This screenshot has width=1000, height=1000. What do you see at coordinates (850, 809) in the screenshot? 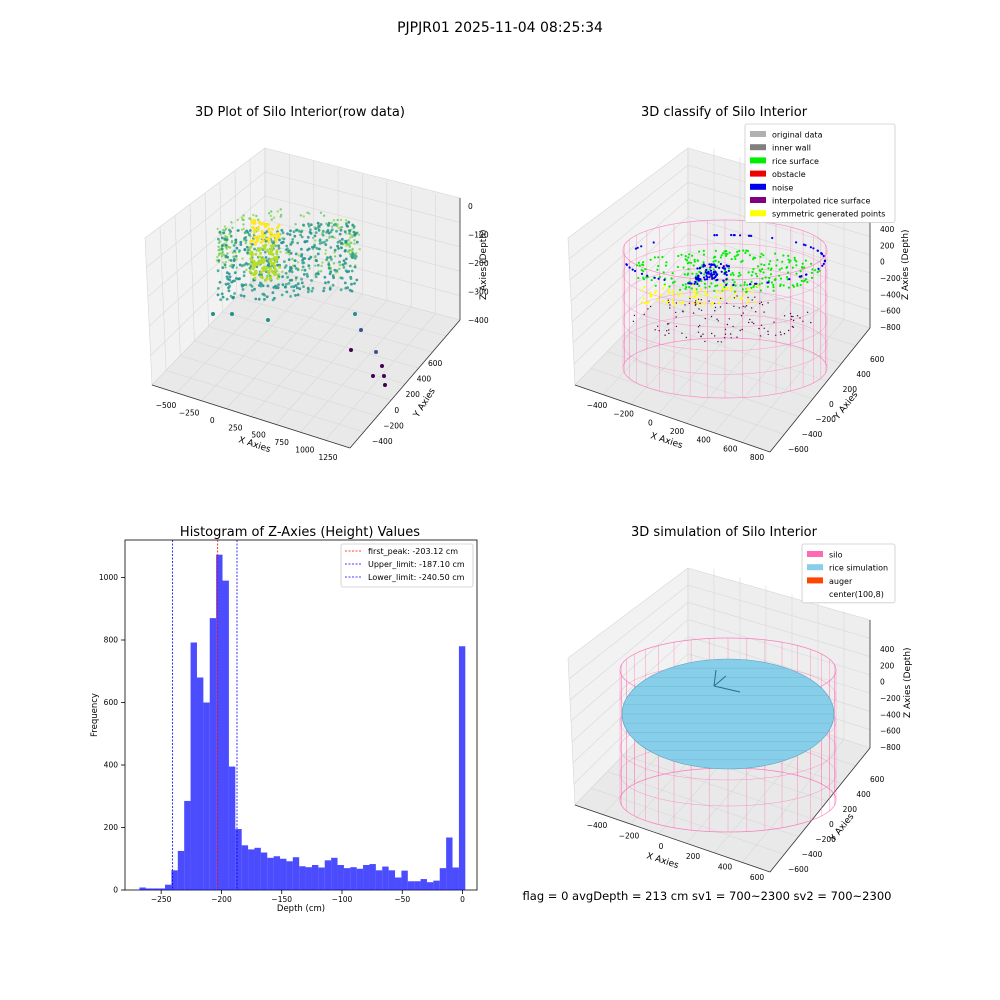
I see `y-tick-label: 200` at bounding box center [850, 809].